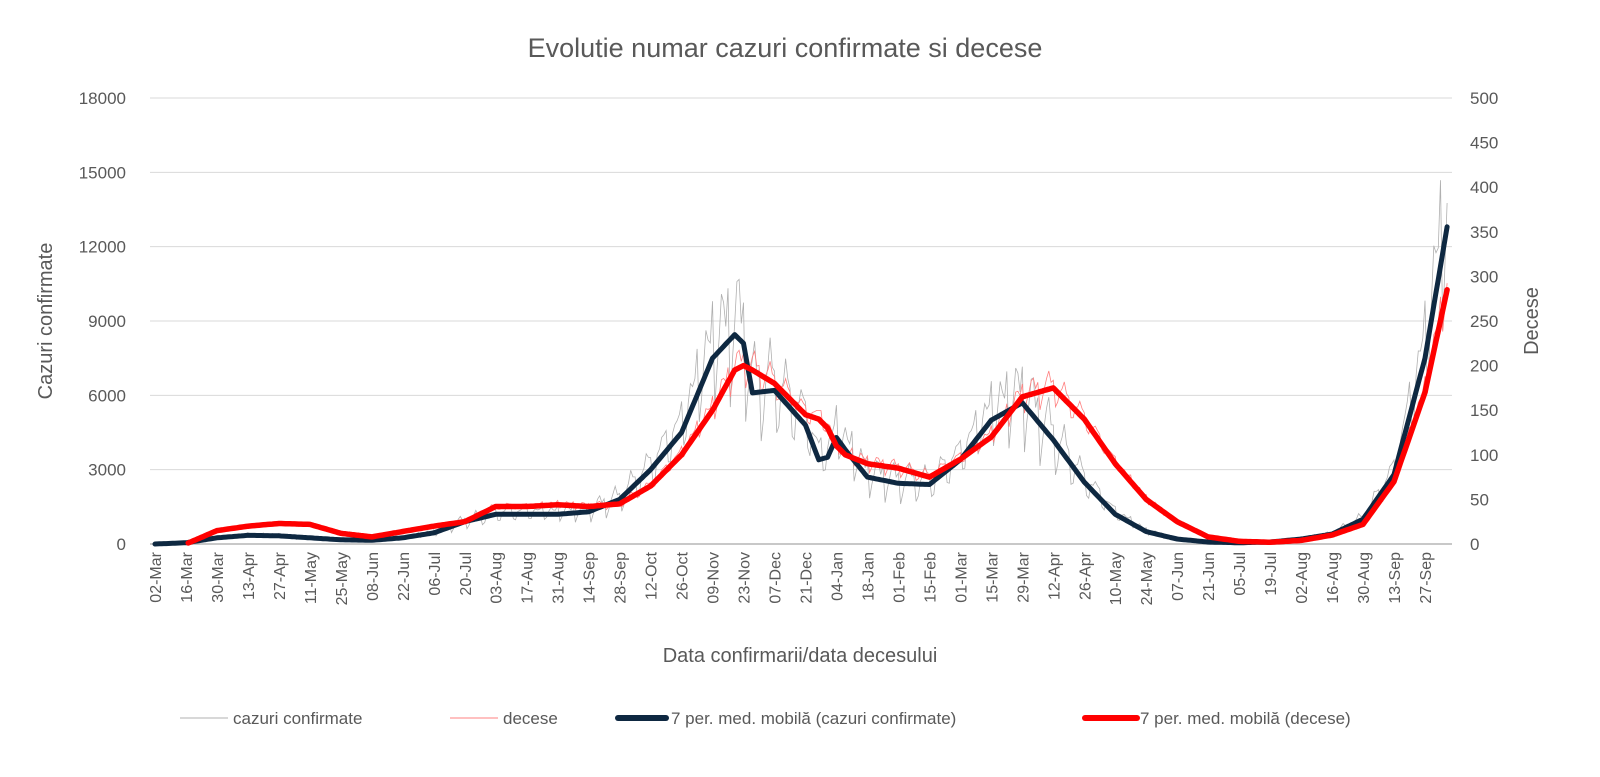 This screenshot has width=1600, height=777. What do you see at coordinates (466, 574) in the screenshot?
I see `x-tick-label: 20-Jul` at bounding box center [466, 574].